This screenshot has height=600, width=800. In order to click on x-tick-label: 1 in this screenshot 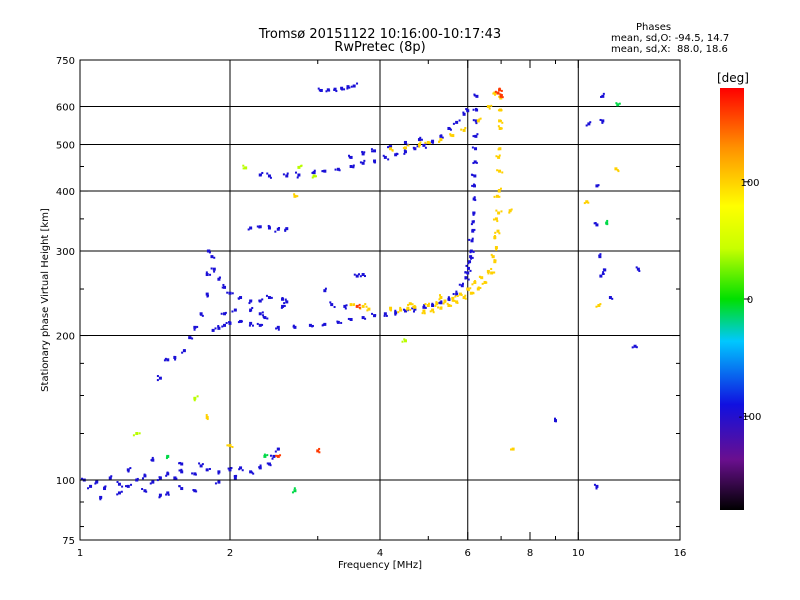, I will do `click(80, 553)`.